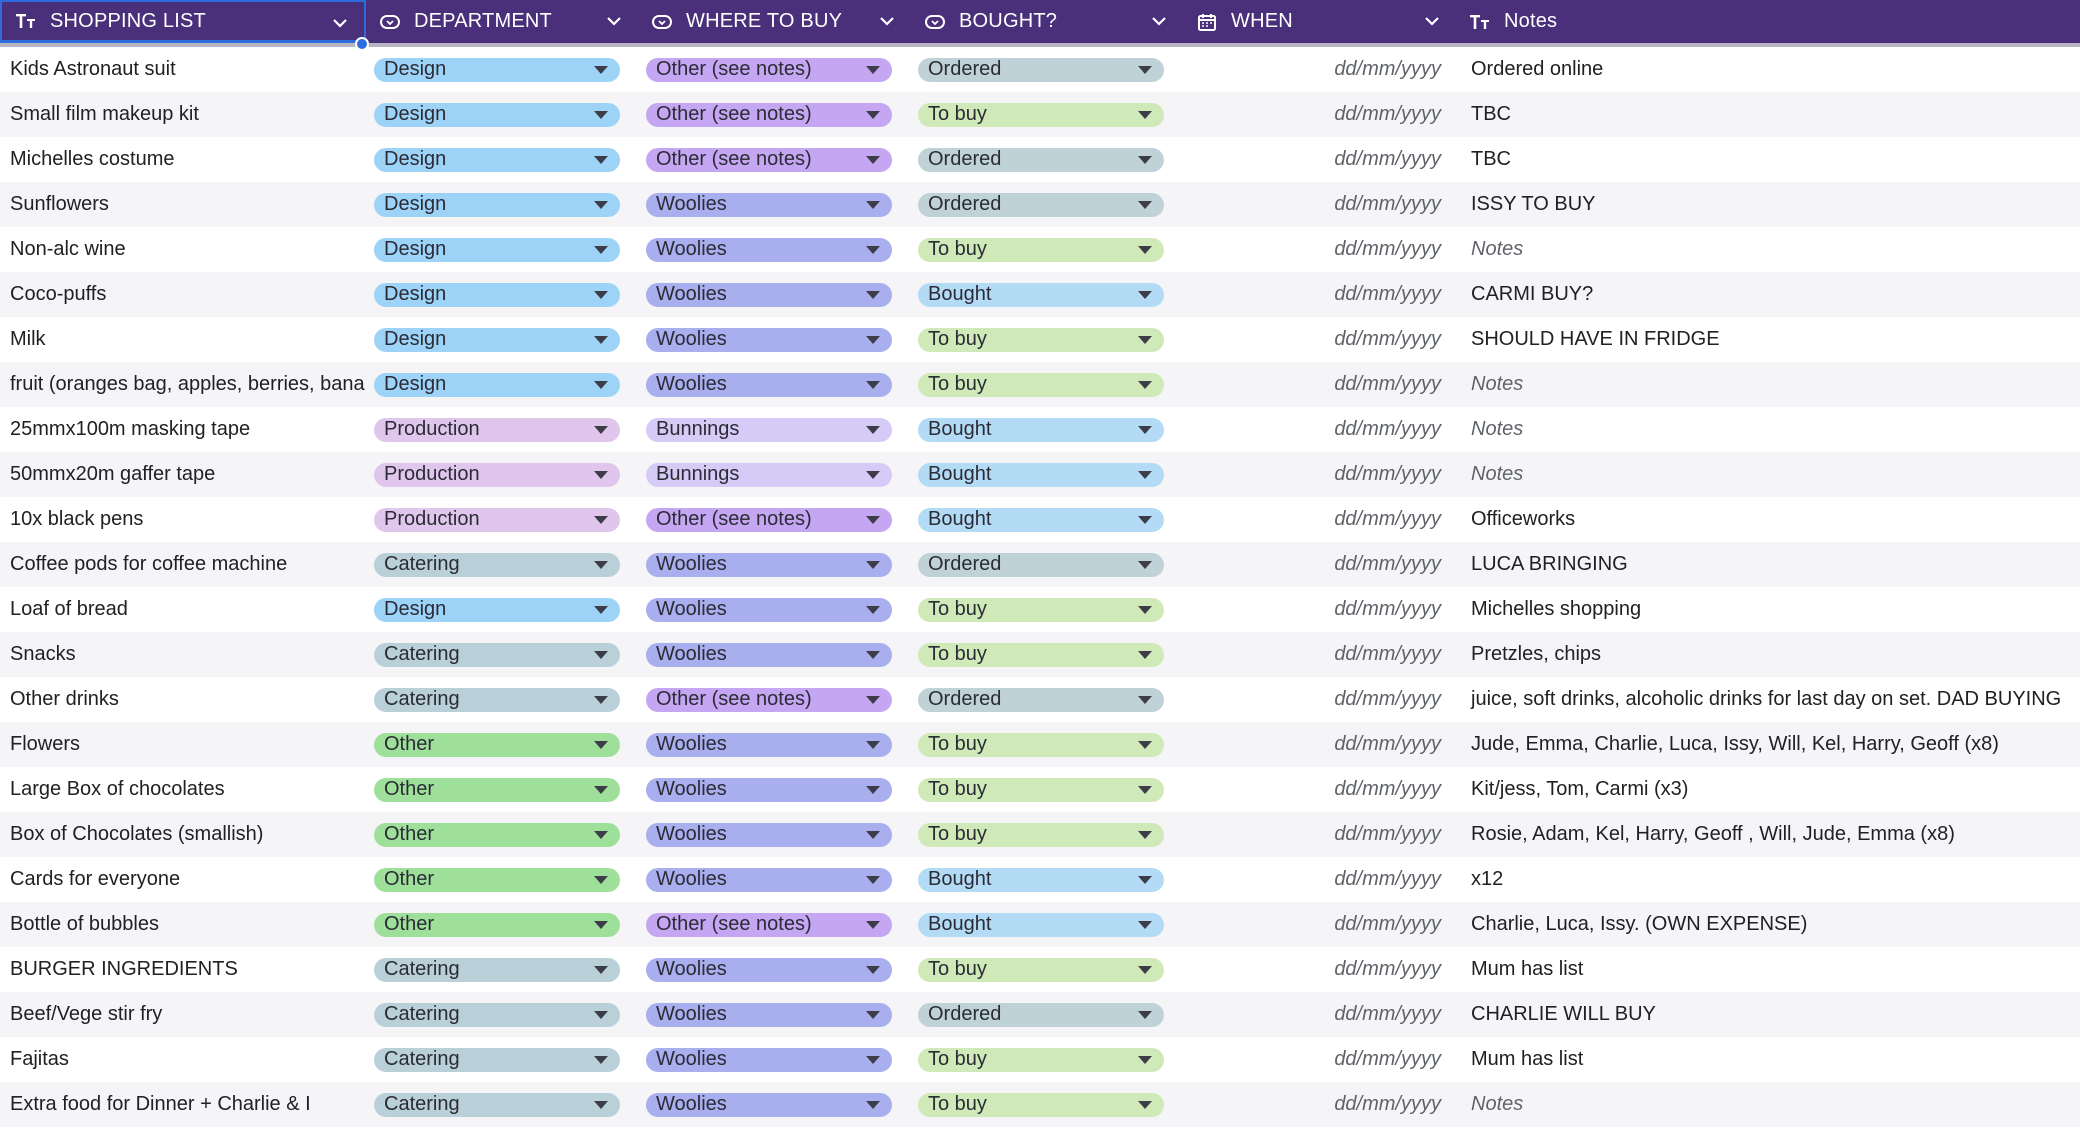 This screenshot has height=1128, width=2080. What do you see at coordinates (149, 564) in the screenshot?
I see `item-cell: Coffee pods for coffee machine` at bounding box center [149, 564].